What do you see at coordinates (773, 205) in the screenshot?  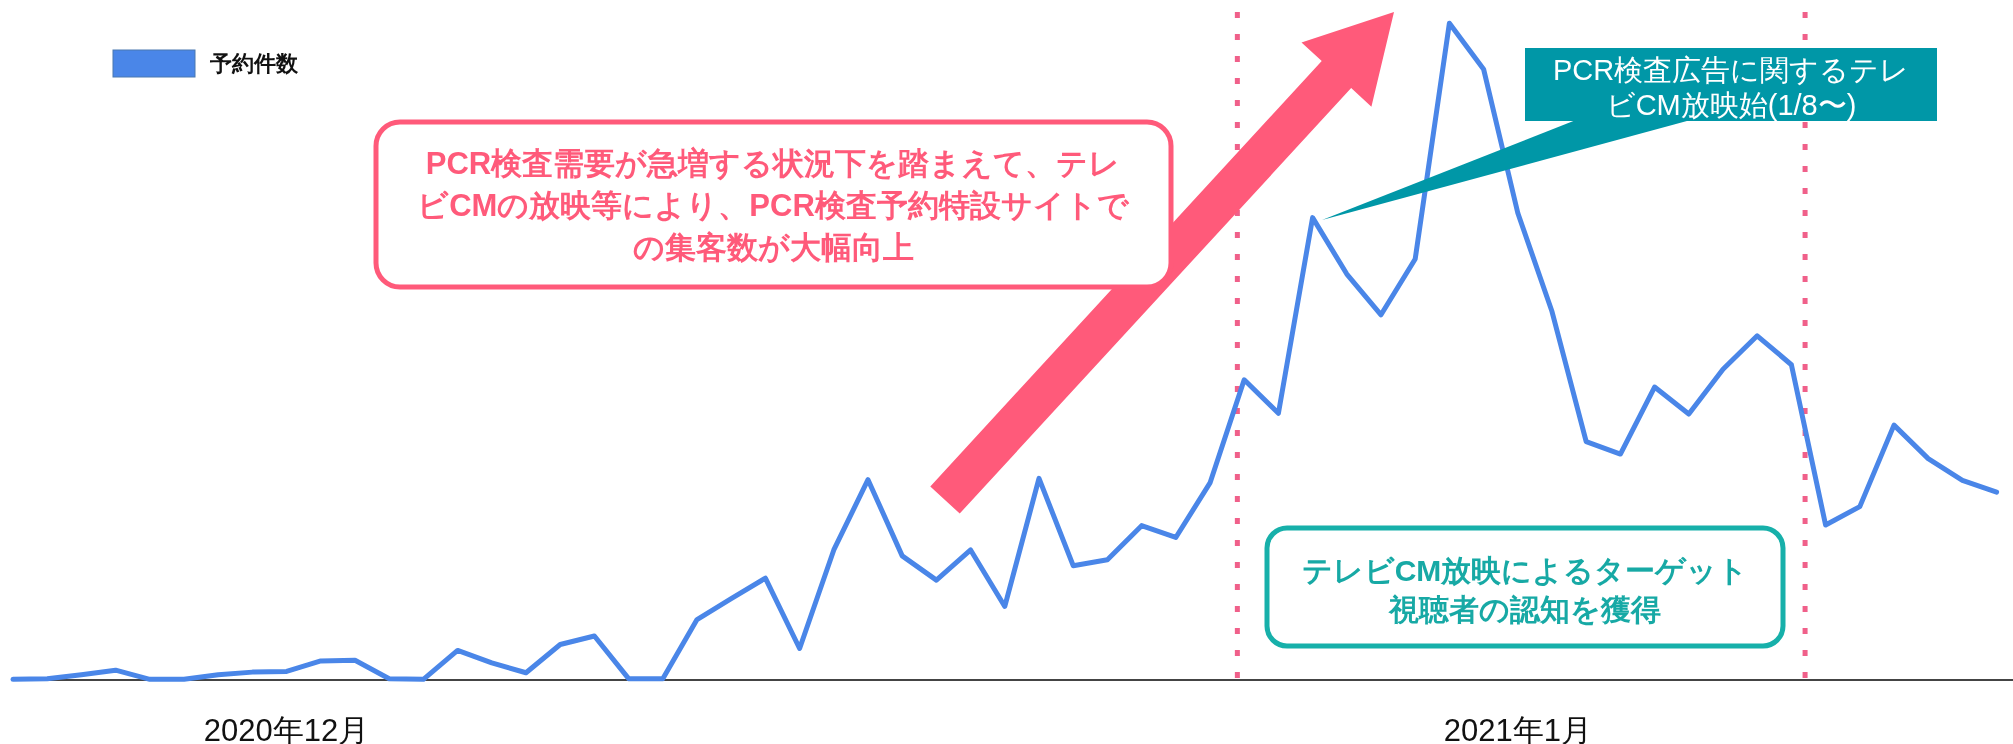 I see `annotation: PCR検査需要が急増する状況下を踏まえて、テレビCMの放映等により、PCR検査予約特設サイトでの集客数が大幅向上` at bounding box center [773, 205].